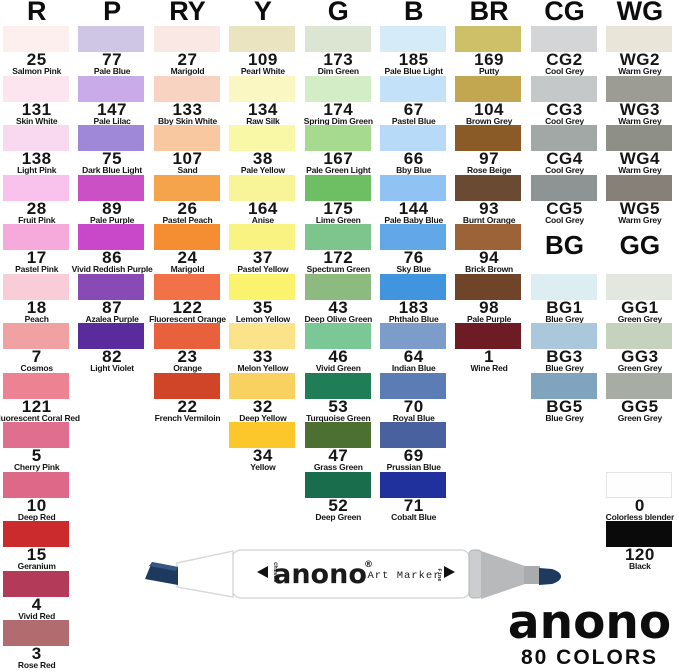  I want to click on swatch-name-33: Melon Yellow, so click(263, 368).